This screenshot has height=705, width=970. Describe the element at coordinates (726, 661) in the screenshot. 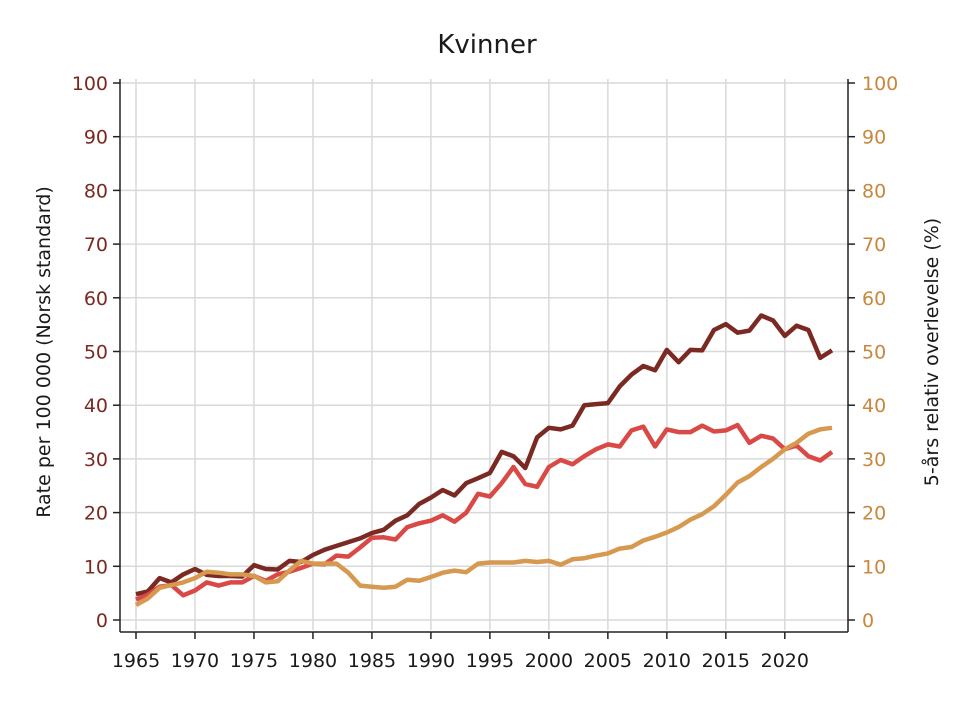

I see `x-tick-label: 2015` at that location.